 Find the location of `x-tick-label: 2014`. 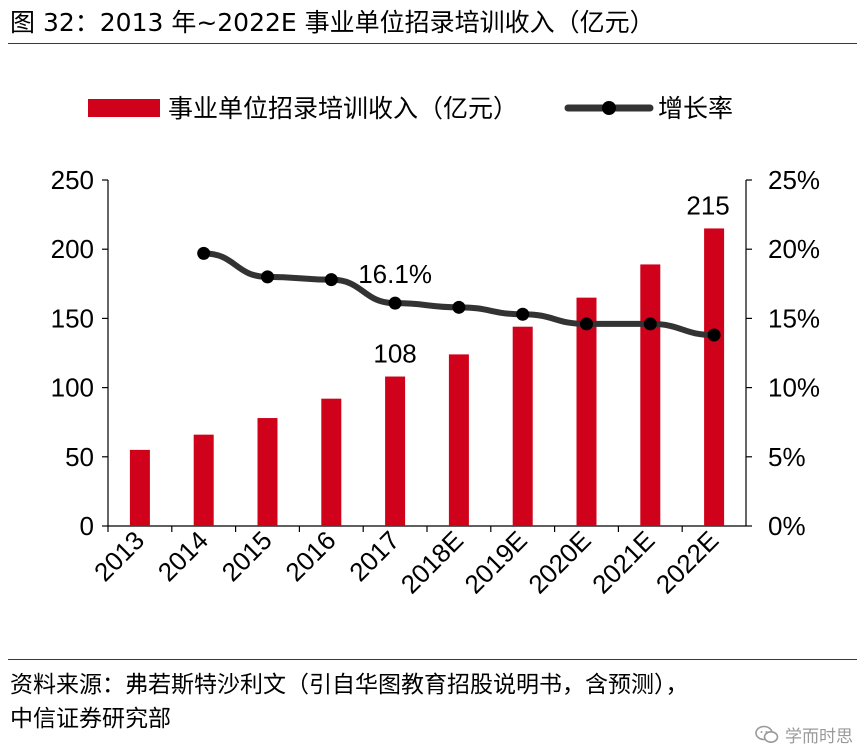

x-tick-label: 2014 is located at coordinates (183, 556).